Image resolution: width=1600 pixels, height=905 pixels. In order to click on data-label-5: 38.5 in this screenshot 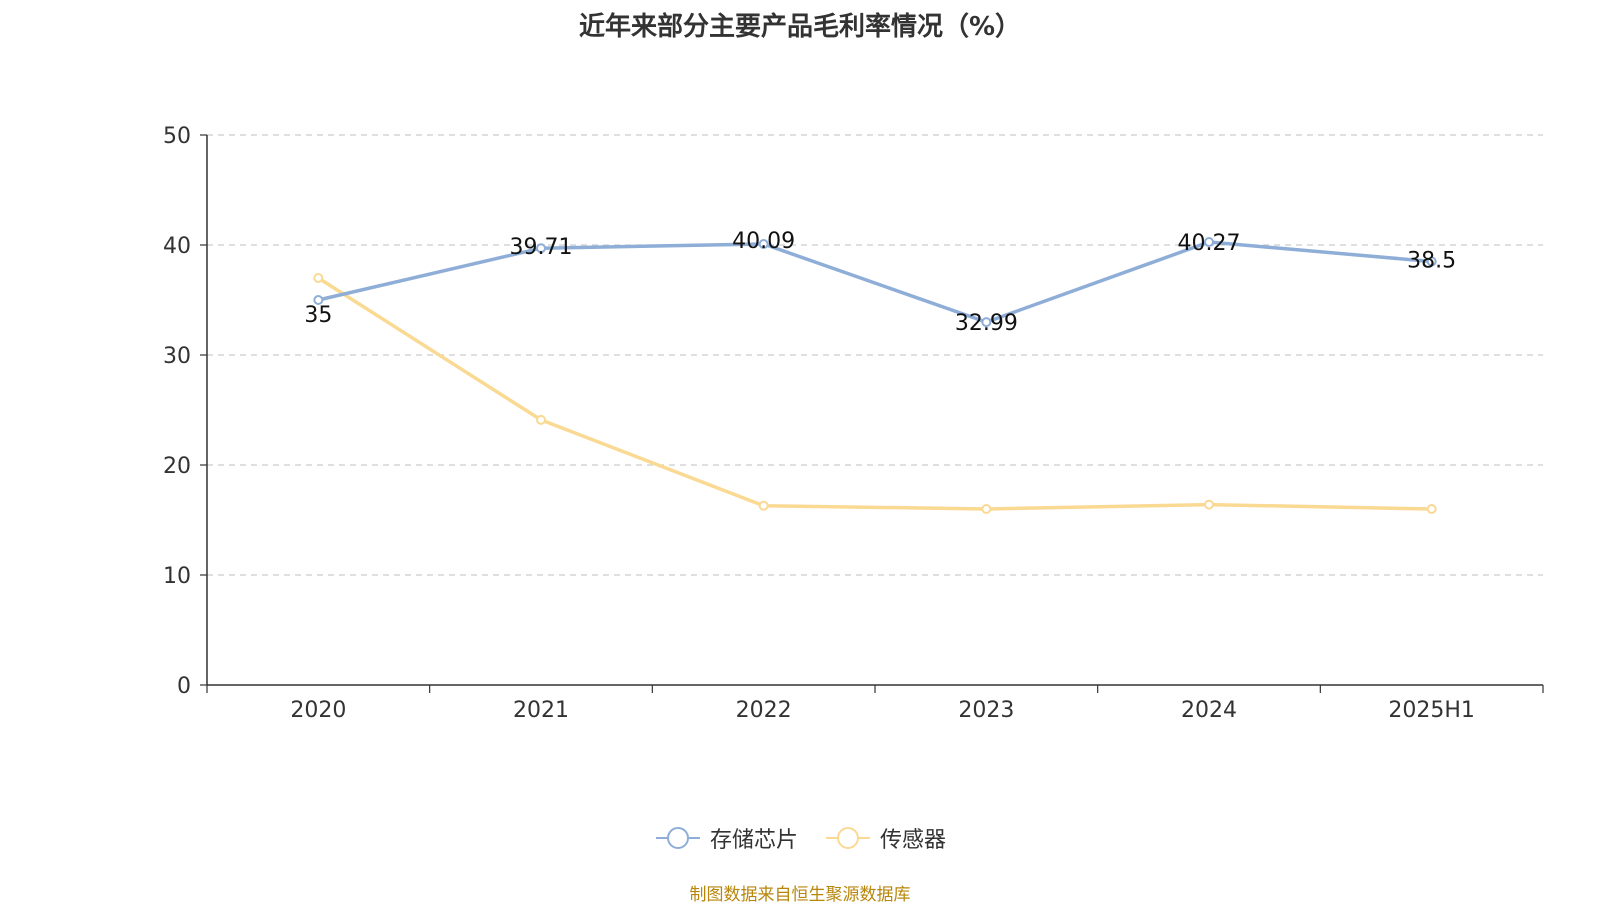, I will do `click(1431, 261)`.